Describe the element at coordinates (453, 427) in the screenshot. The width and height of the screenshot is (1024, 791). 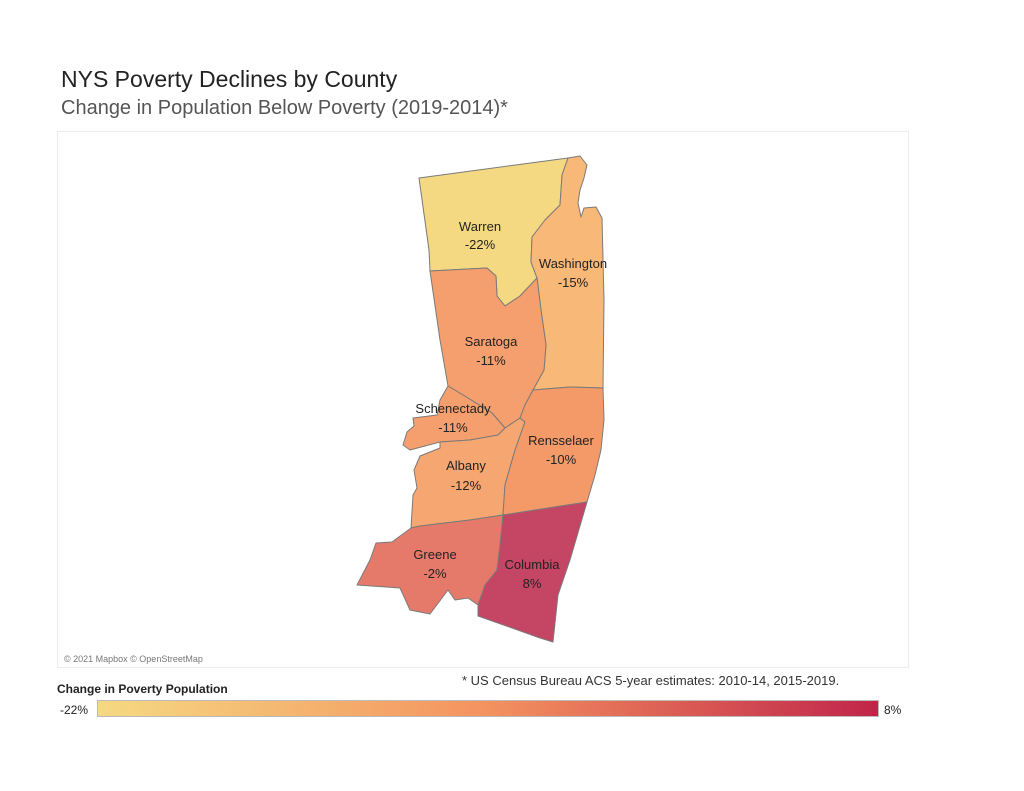
I see `label-schenectady-value: -11%` at that location.